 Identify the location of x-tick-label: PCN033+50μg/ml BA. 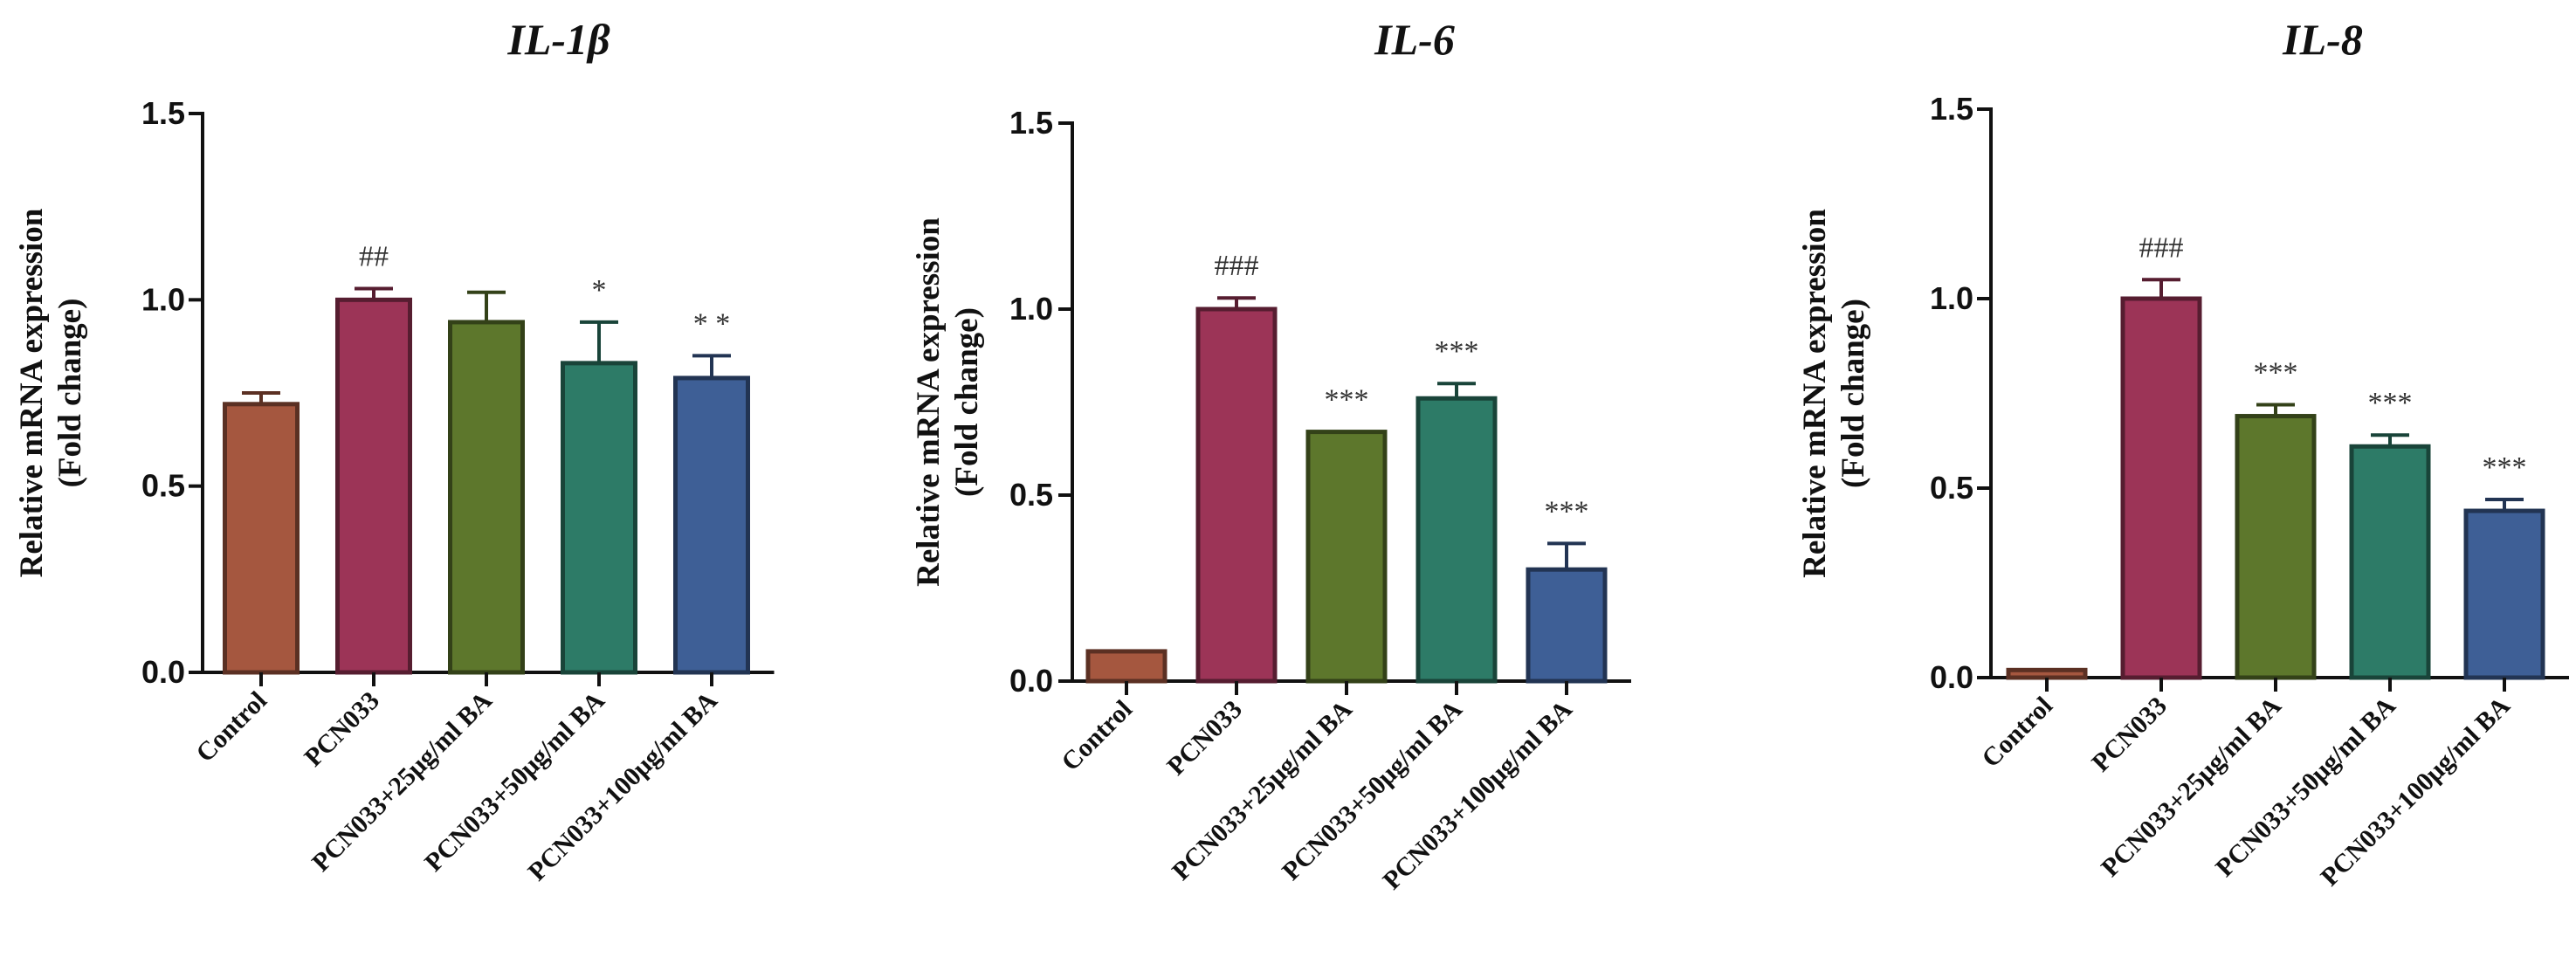
(1372, 789).